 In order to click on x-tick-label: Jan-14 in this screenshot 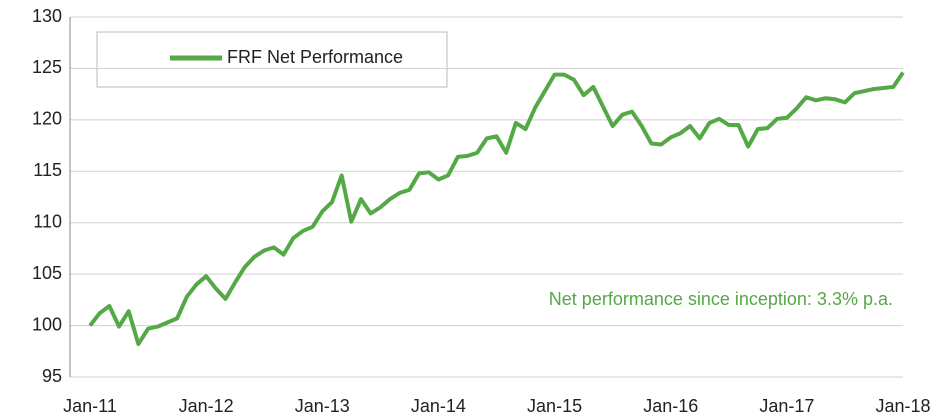, I will do `click(438, 406)`.